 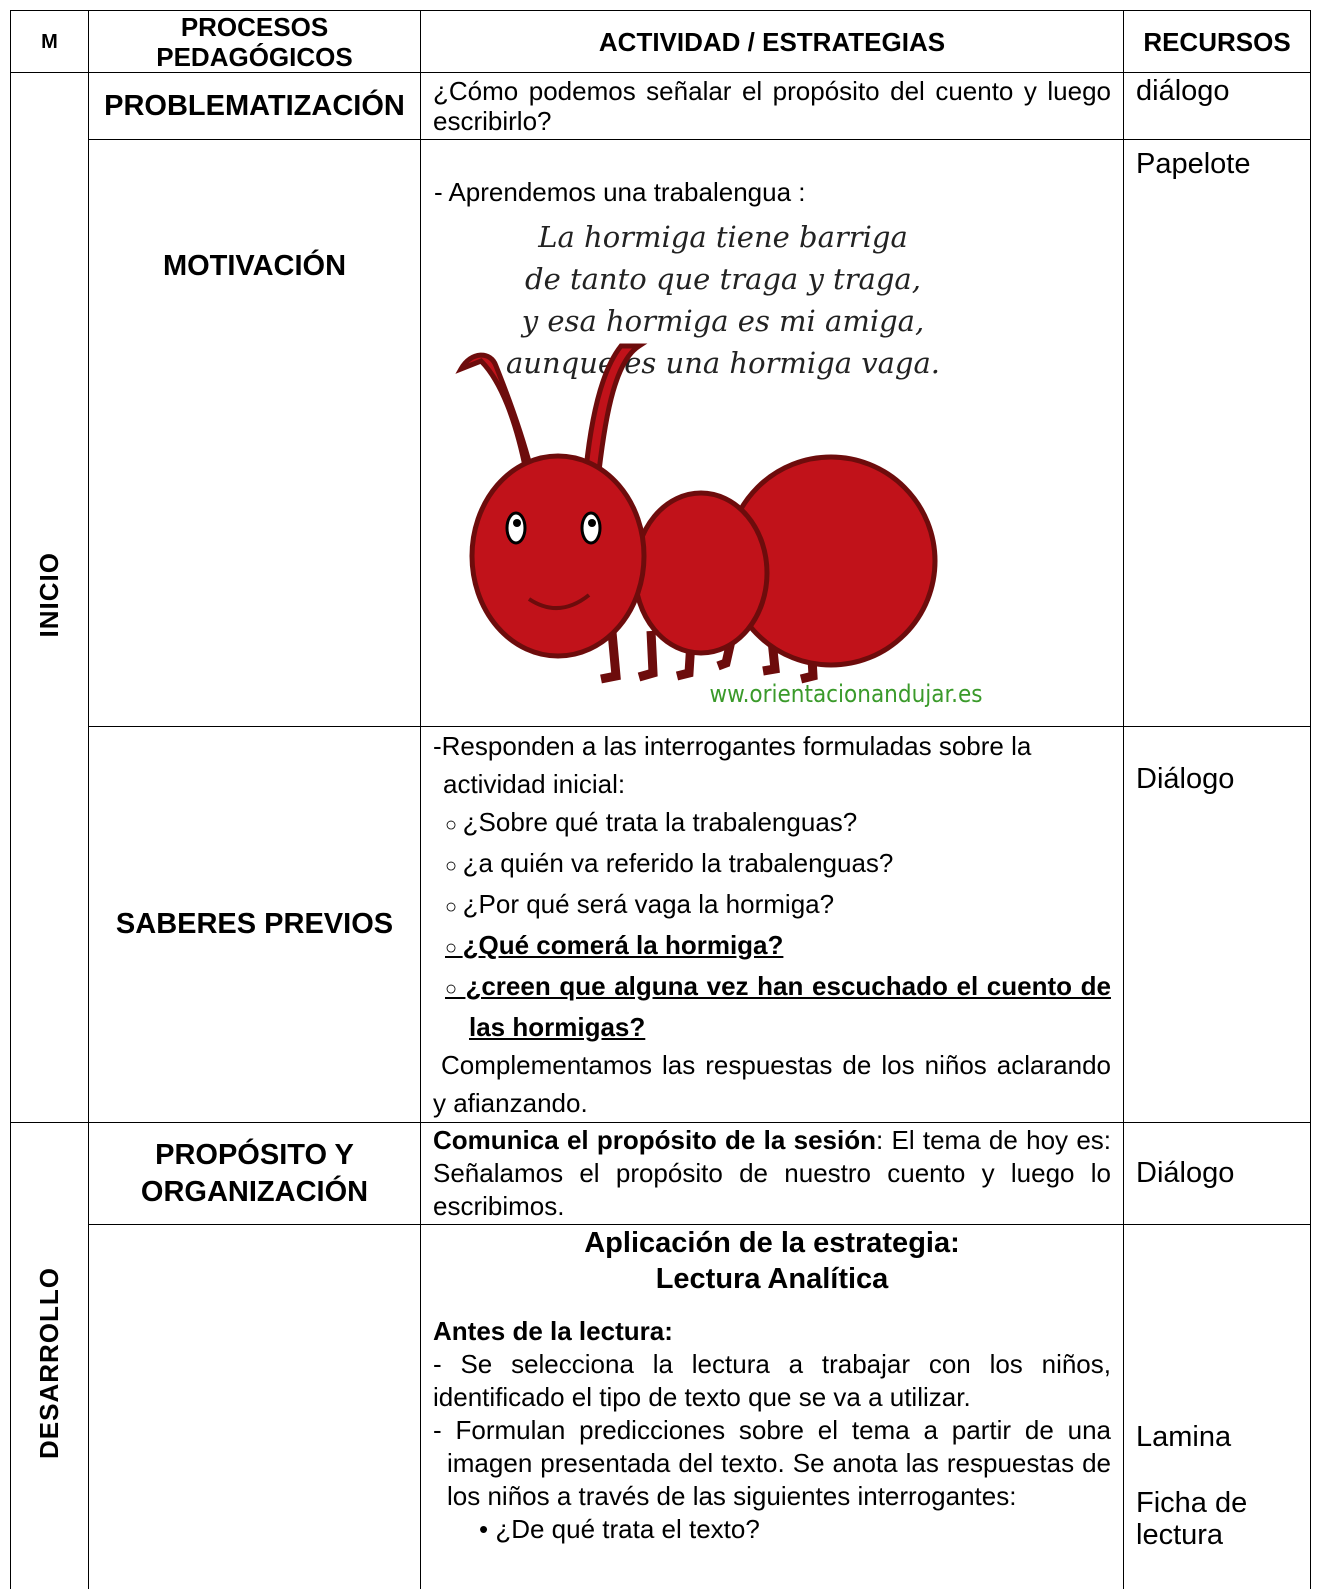 I want to click on resources: Lamina Ficha de lectura, so click(x=1217, y=1406).